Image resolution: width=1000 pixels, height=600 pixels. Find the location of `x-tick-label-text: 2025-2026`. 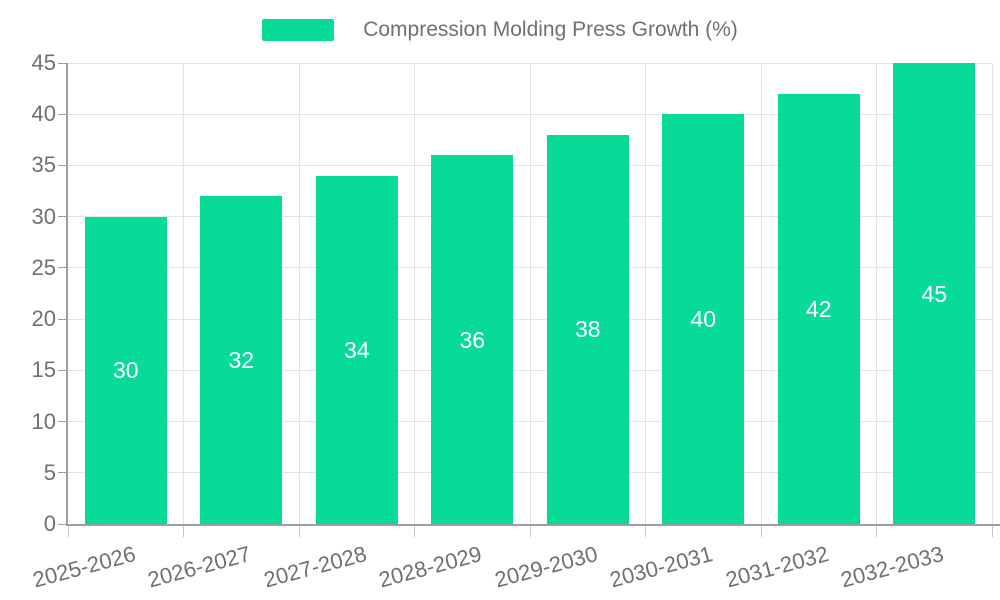

x-tick-label-text: 2025-2026 is located at coordinates (83, 567).